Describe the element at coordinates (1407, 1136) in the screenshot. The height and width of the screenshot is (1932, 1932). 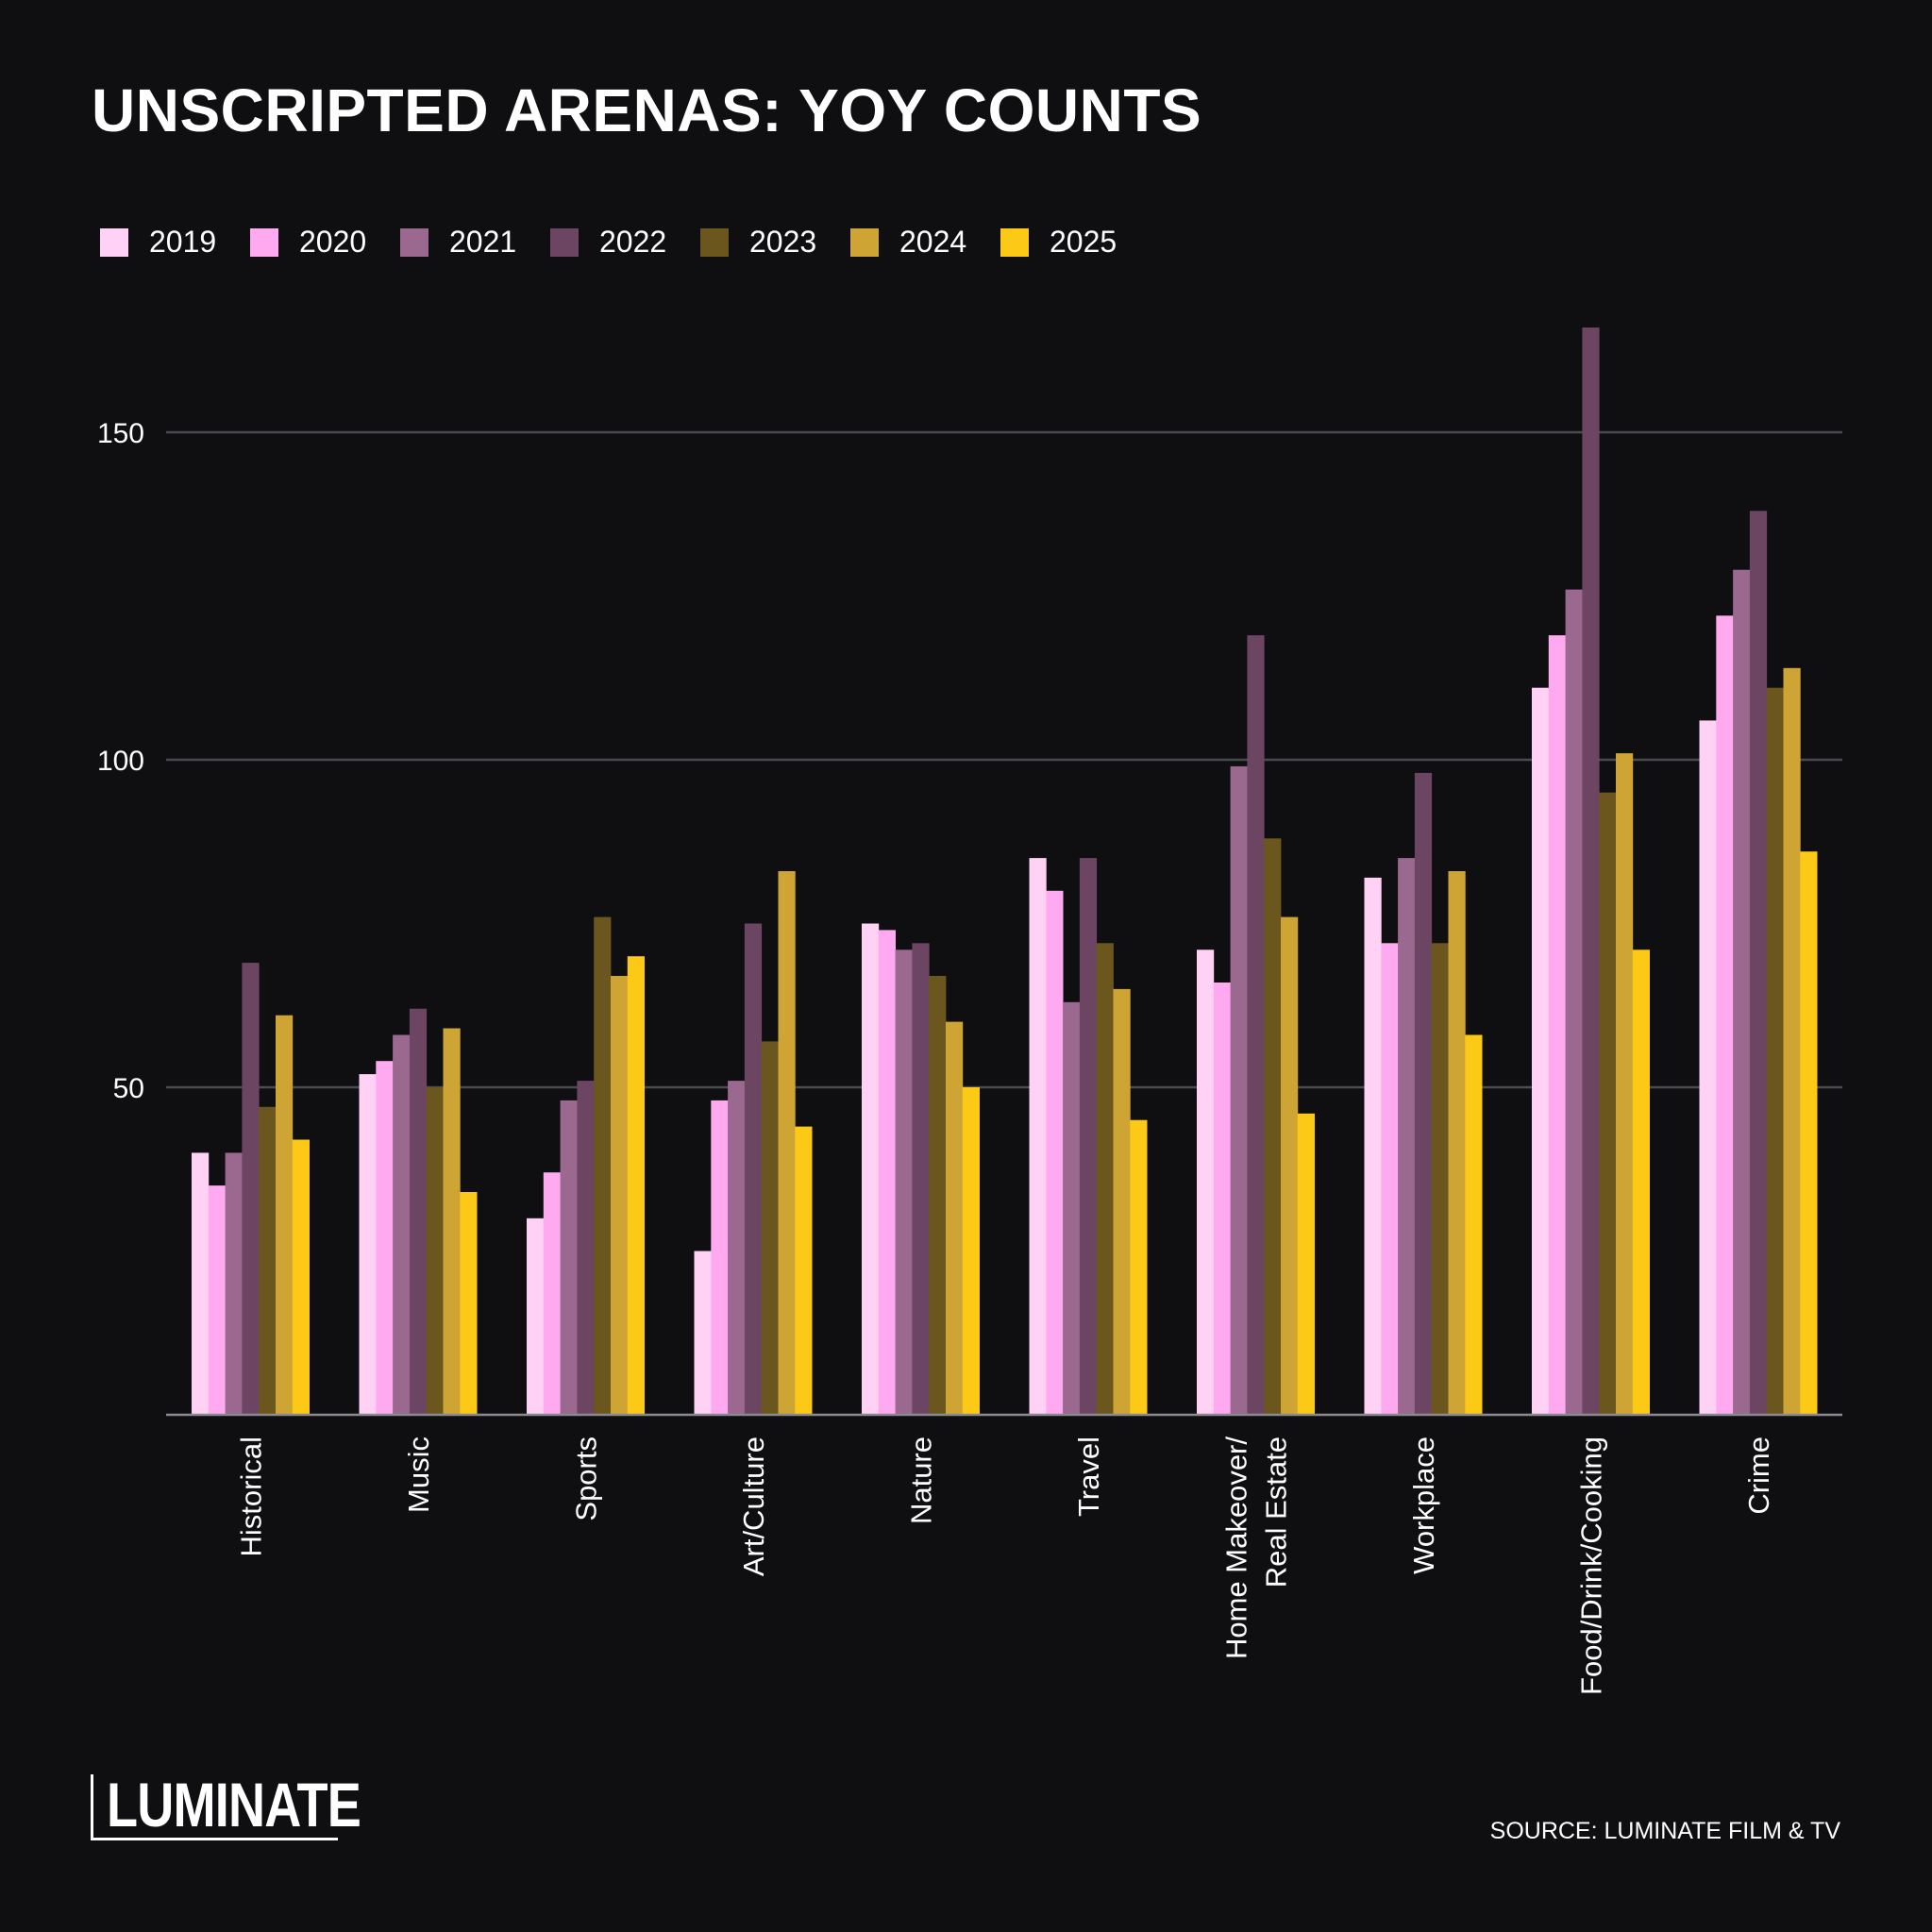
I see `bar-2021-workplace` at that location.